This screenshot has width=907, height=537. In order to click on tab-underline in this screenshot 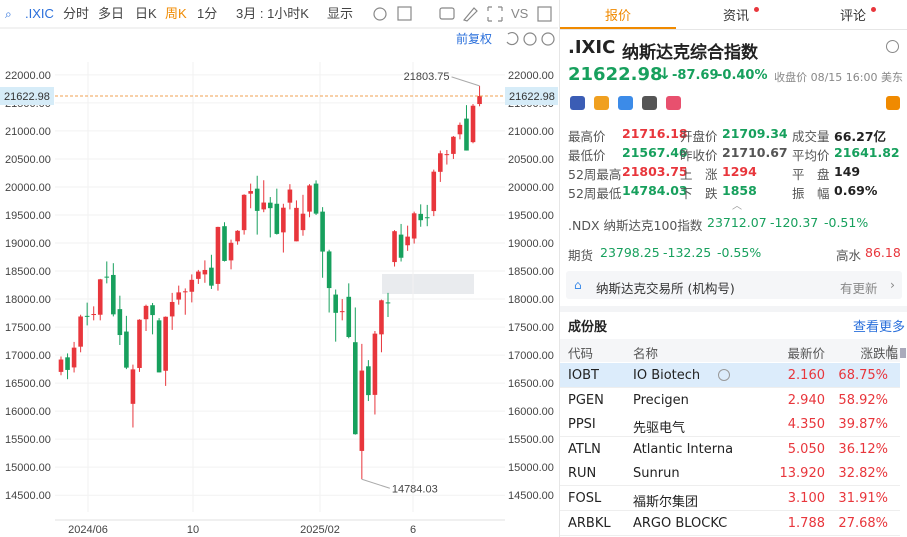, I will do `click(618, 28)`.